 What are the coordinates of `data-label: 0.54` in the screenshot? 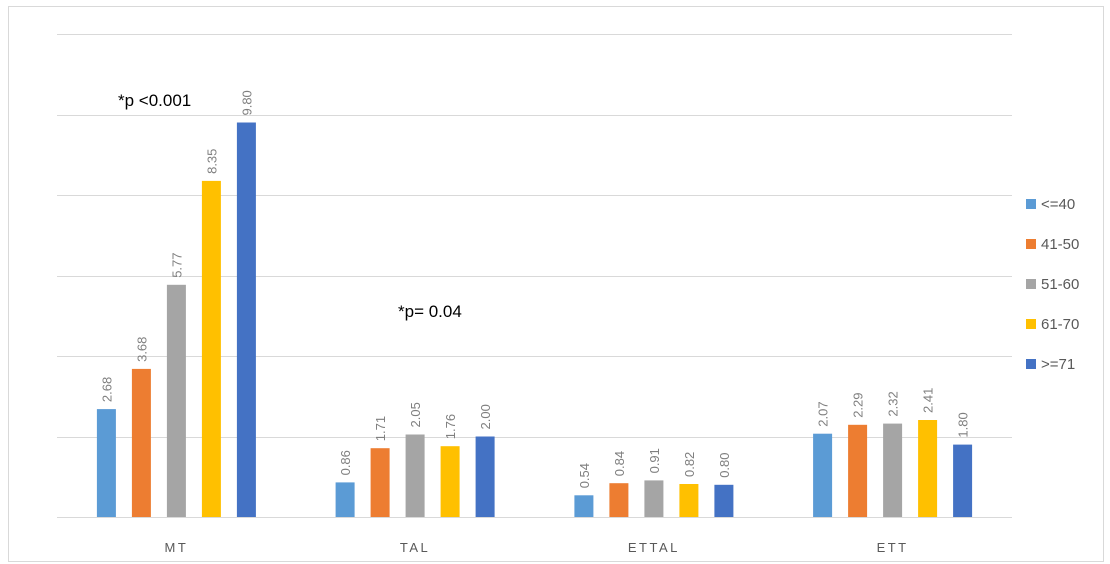 It's located at (584, 475).